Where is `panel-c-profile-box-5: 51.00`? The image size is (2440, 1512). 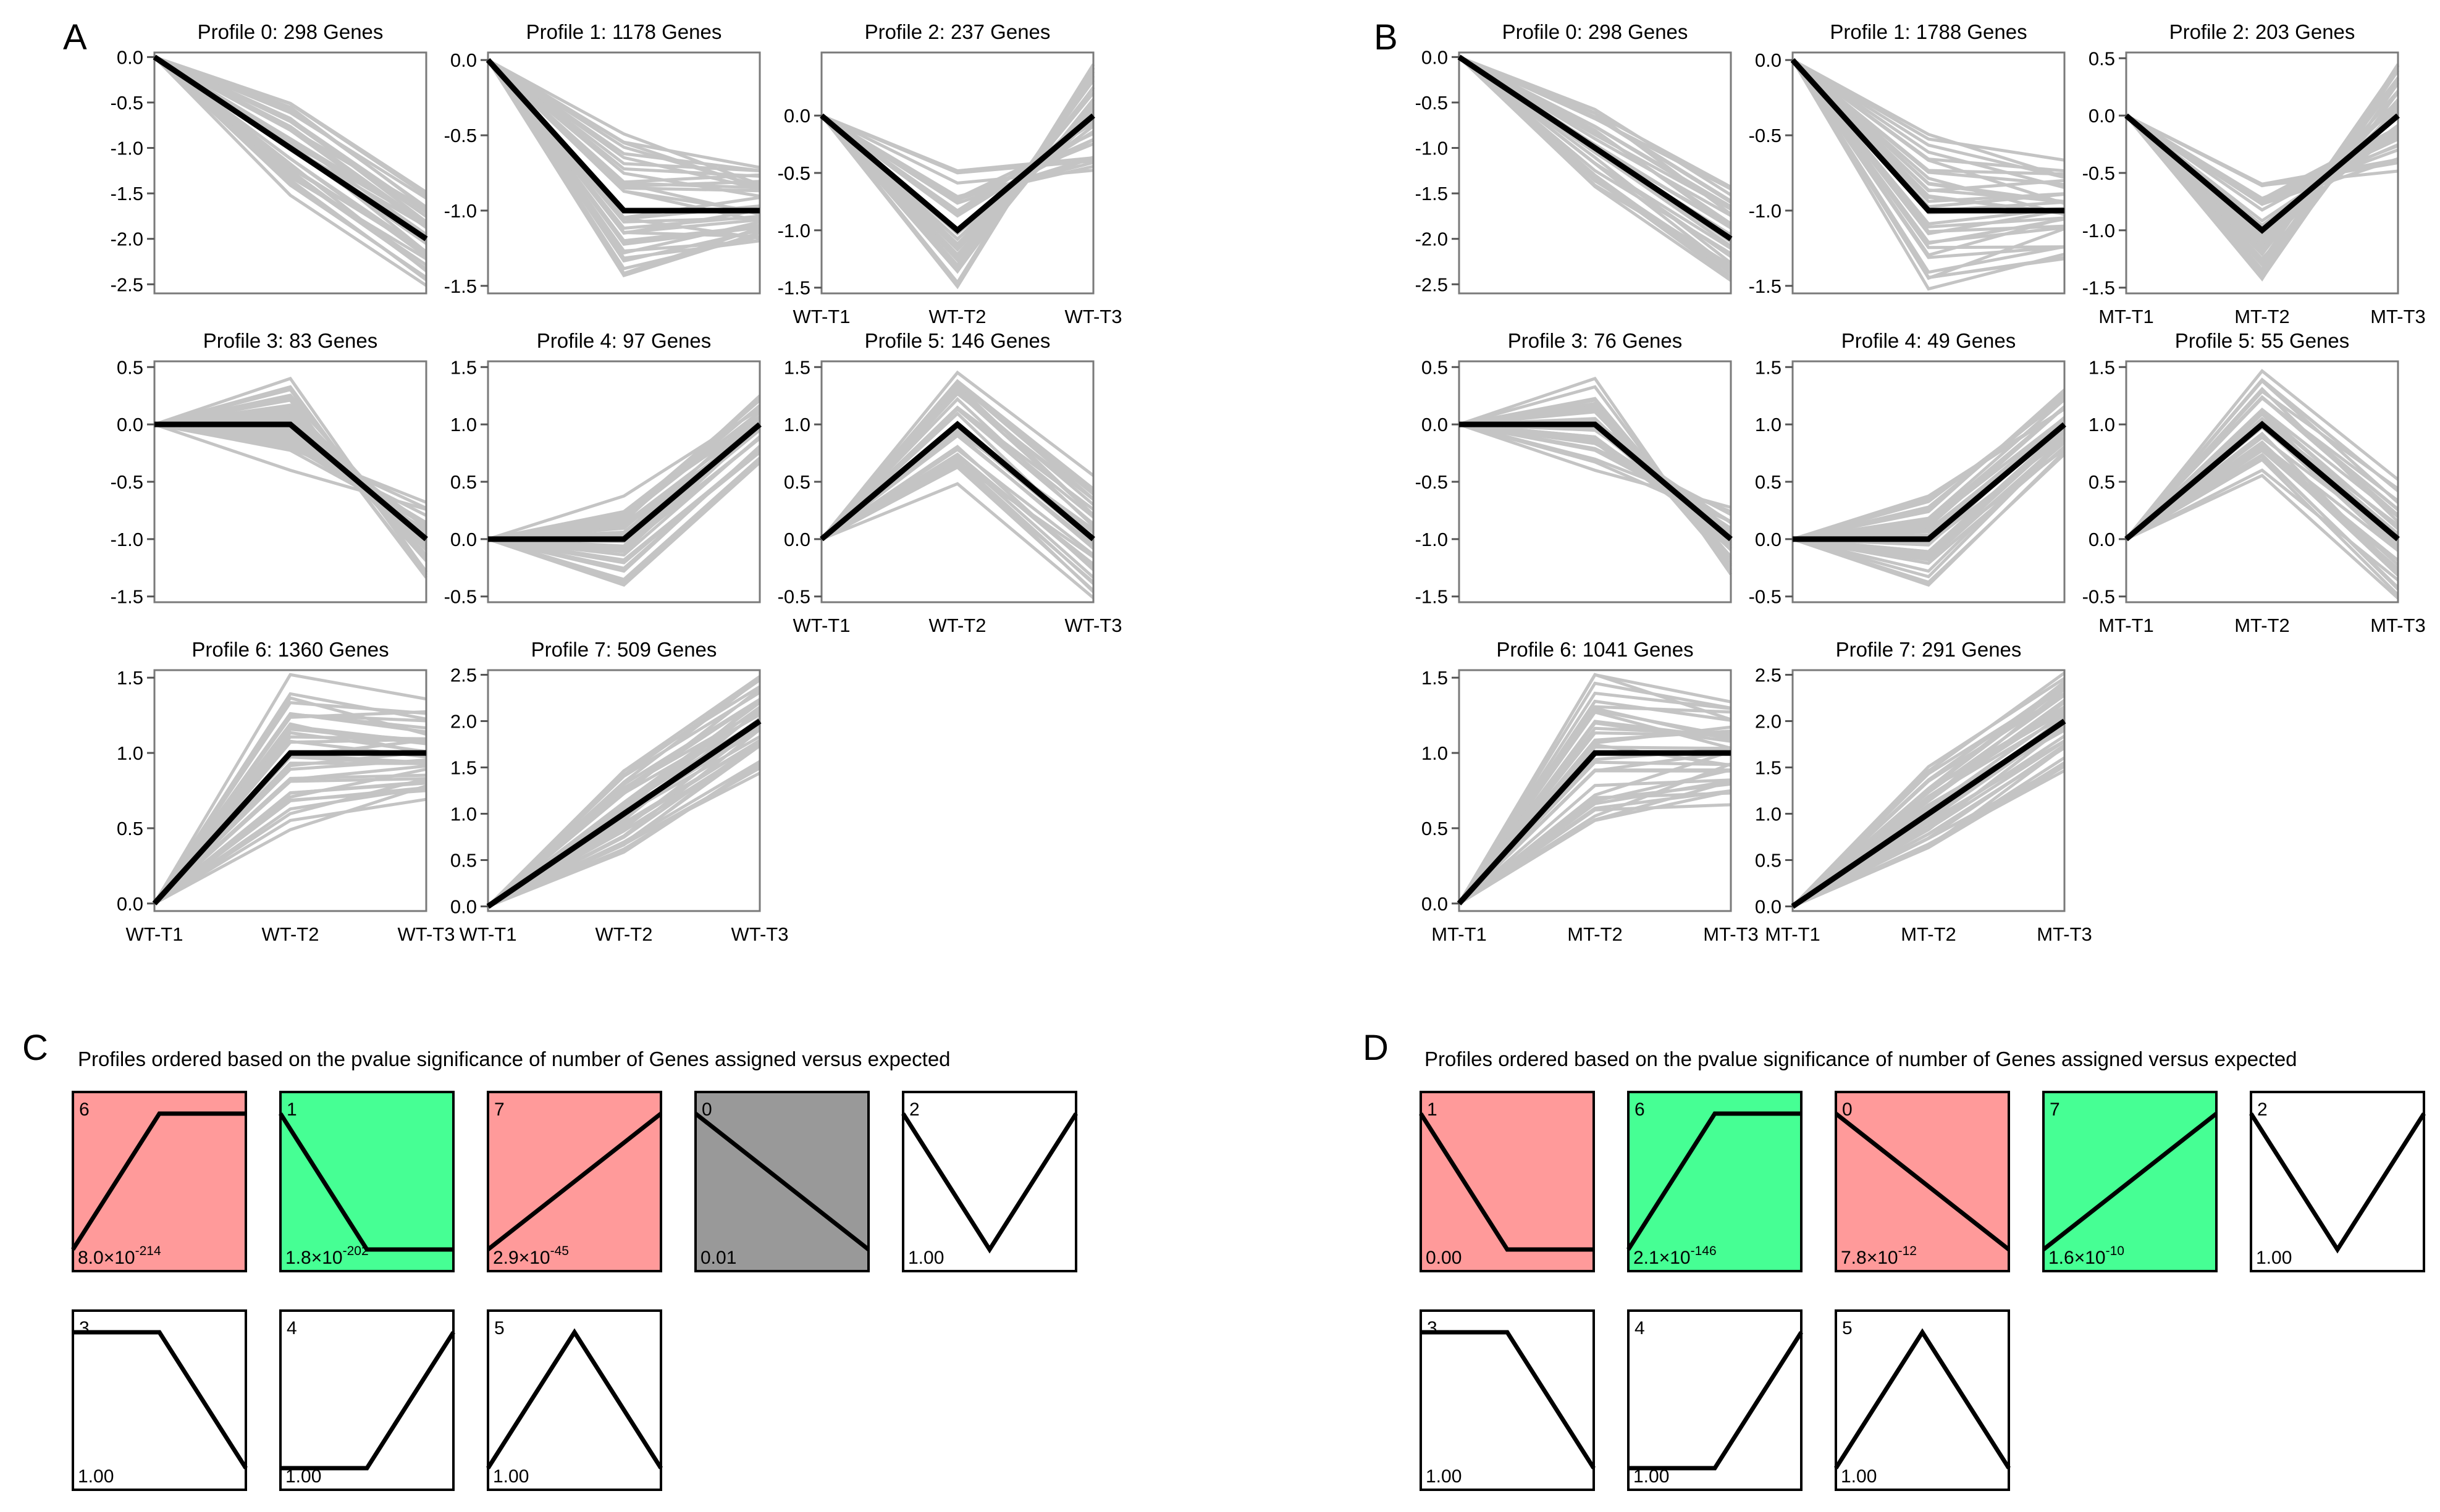 panel-c-profile-box-5: 51.00 is located at coordinates (574, 1400).